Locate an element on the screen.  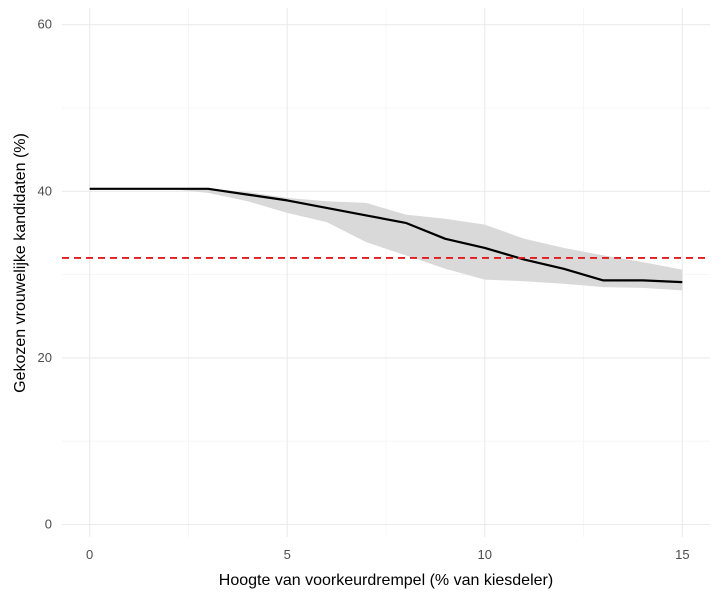
x-axis-ticks: 0 5 10 15 is located at coordinates (388, 554).